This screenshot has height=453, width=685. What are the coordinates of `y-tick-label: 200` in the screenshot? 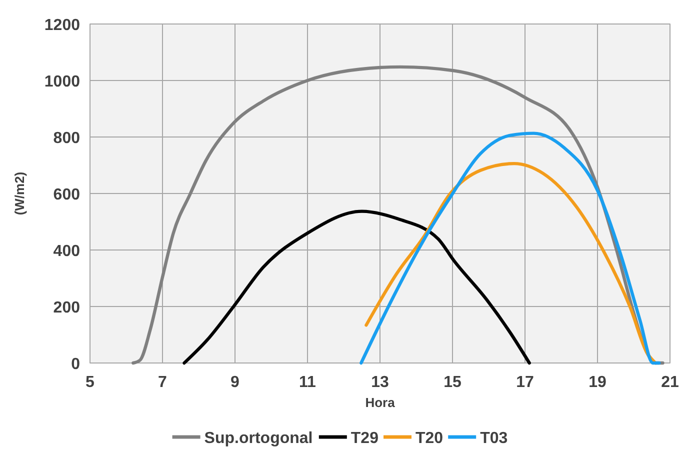 It's located at (66, 308).